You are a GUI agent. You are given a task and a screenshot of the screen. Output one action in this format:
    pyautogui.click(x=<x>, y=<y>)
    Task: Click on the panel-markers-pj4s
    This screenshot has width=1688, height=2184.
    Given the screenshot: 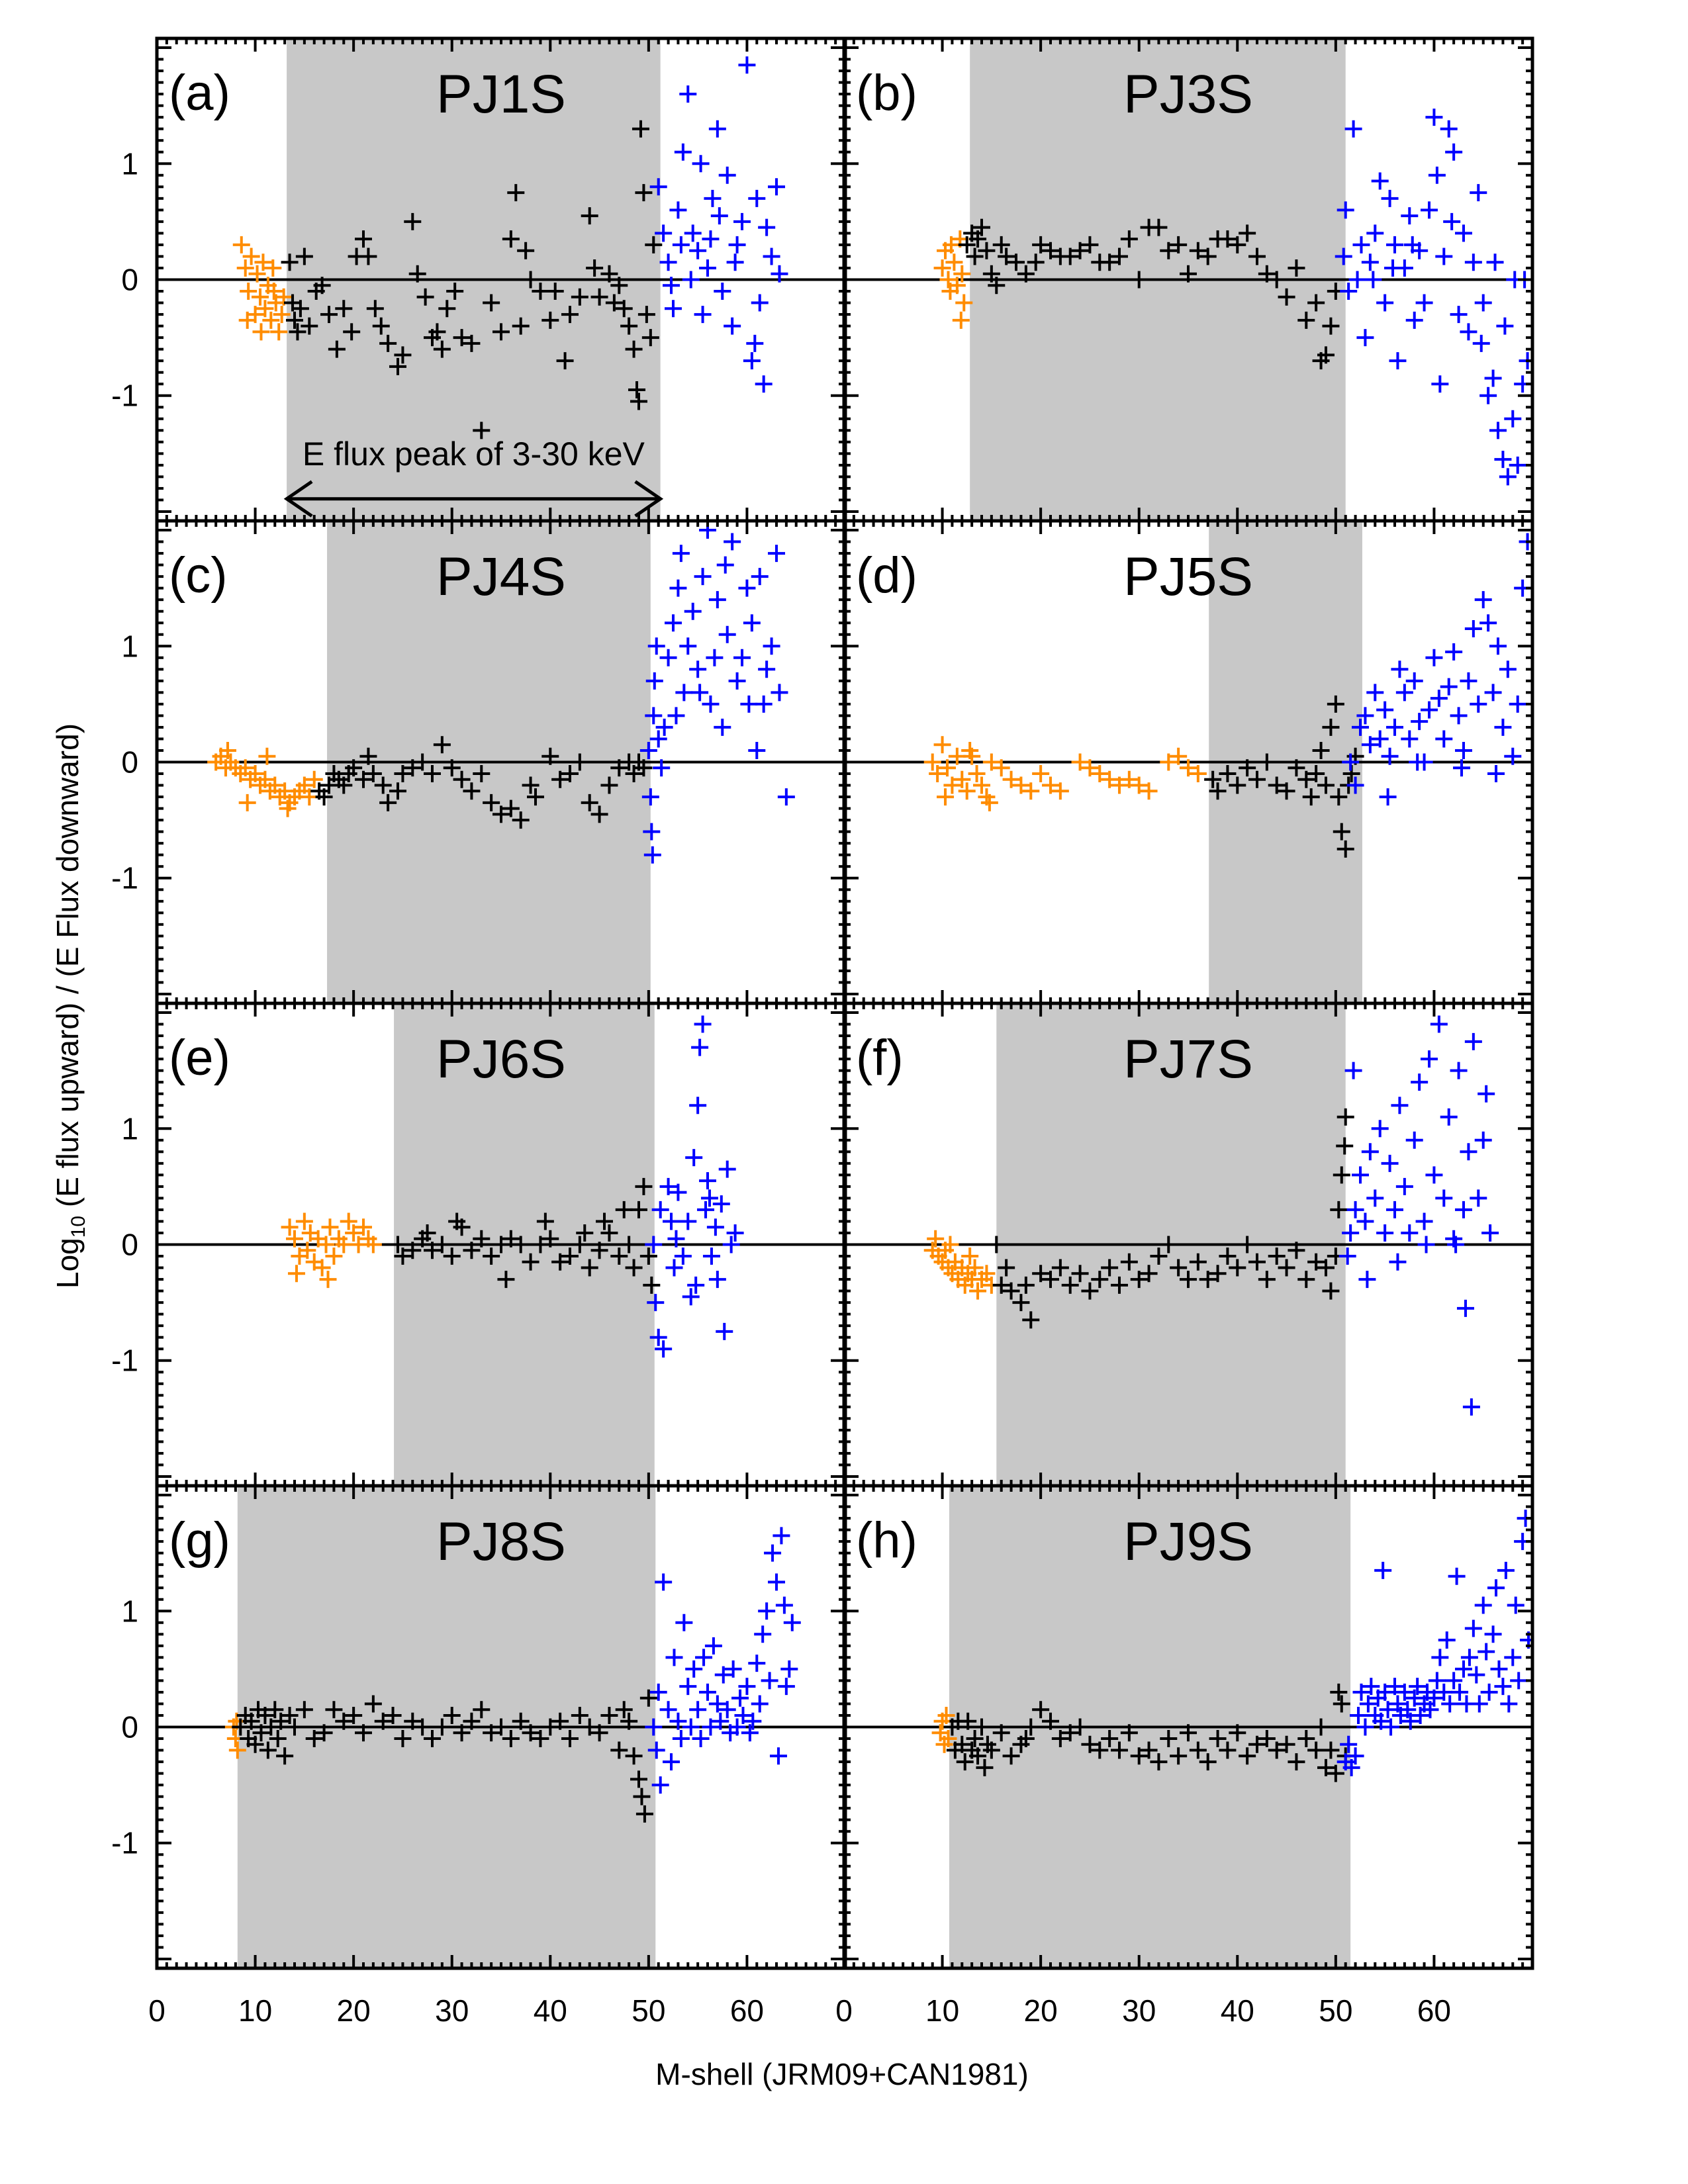 What is the action you would take?
    pyautogui.click(x=501, y=693)
    